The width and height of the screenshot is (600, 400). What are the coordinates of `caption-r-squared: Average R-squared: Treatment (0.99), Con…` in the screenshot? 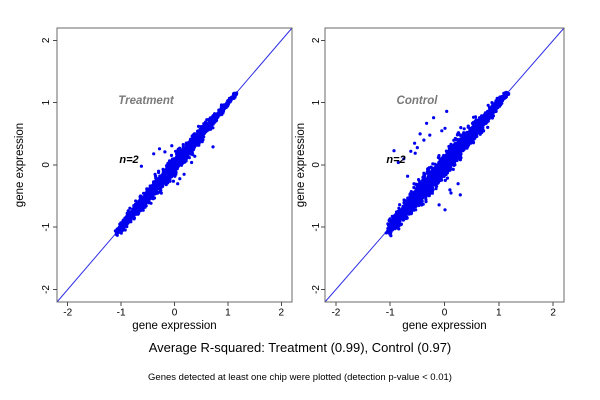 It's located at (300, 347).